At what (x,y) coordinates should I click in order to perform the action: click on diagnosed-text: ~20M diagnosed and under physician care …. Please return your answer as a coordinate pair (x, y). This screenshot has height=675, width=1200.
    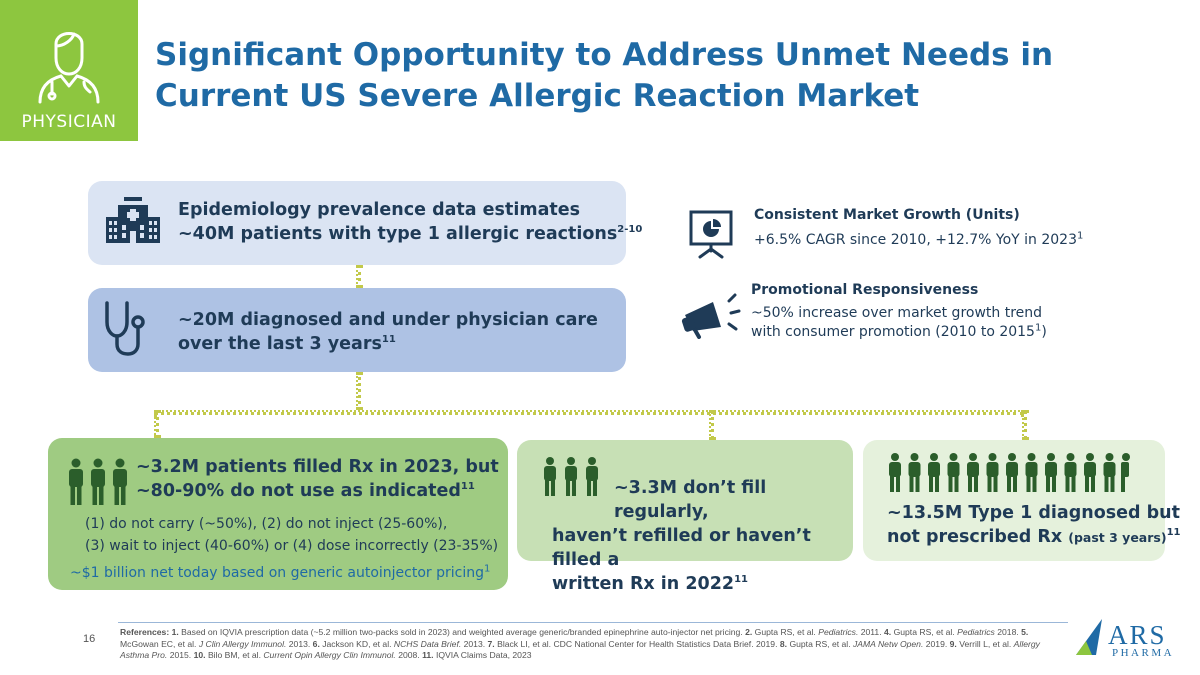
    Looking at the image, I should click on (388, 332).